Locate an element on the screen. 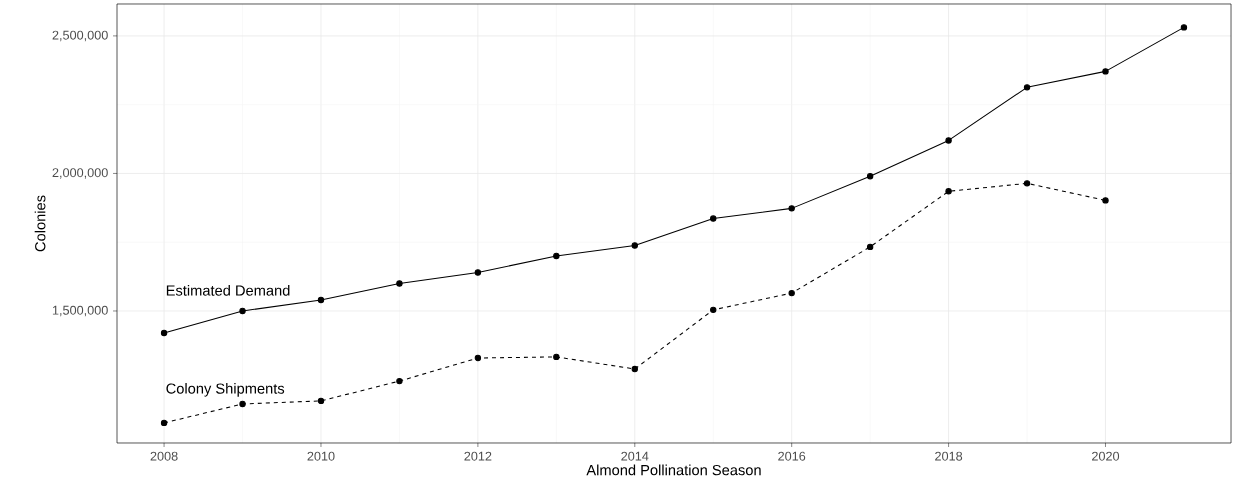  series-label: Estimated Demand is located at coordinates (228, 290).